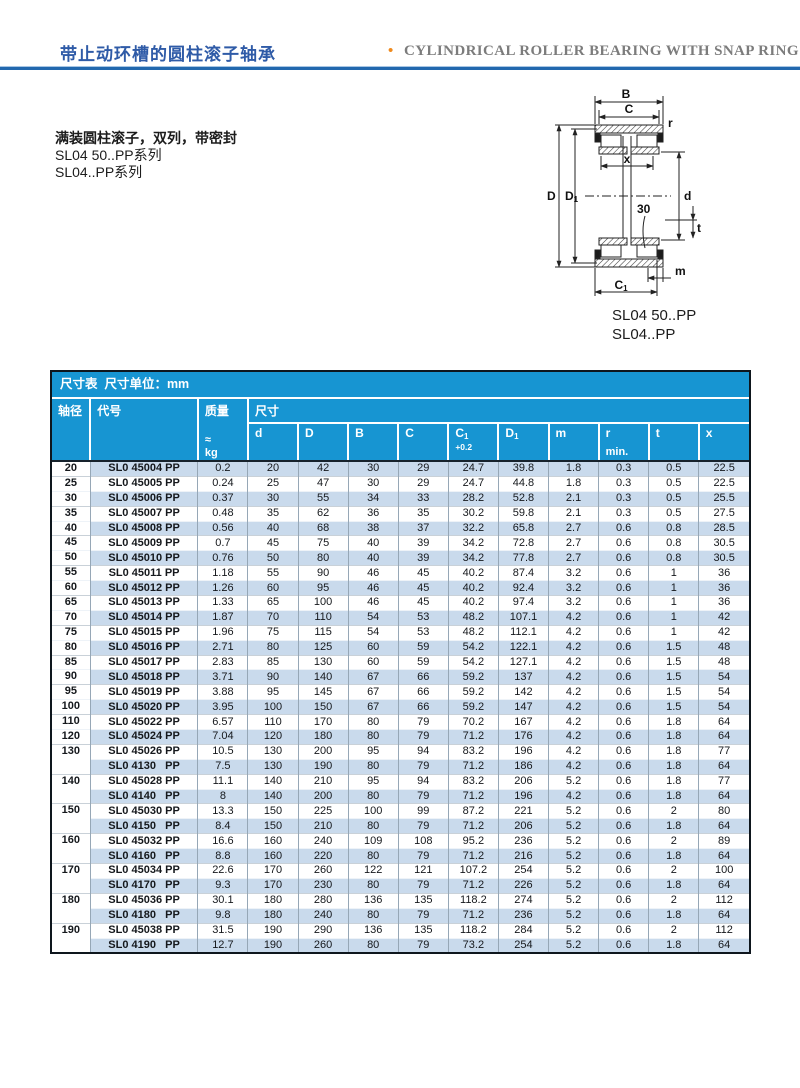  What do you see at coordinates (143, 856) in the screenshot?
I see `cell-bearing-code: SL0 4160 PP` at bounding box center [143, 856].